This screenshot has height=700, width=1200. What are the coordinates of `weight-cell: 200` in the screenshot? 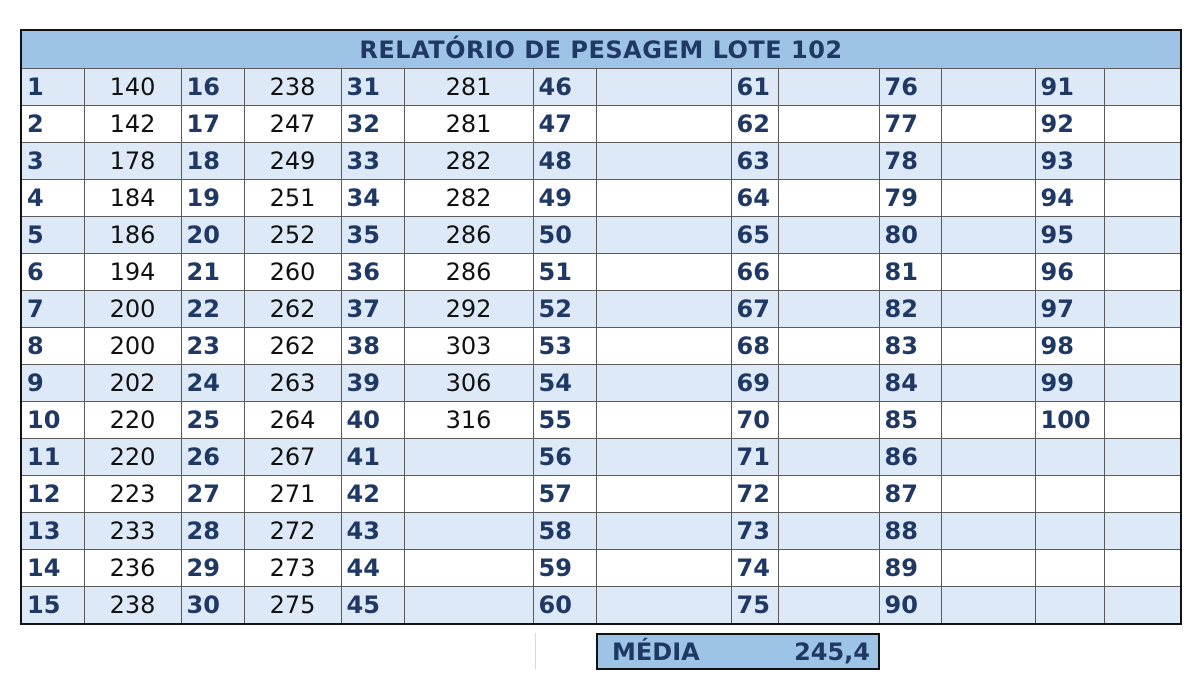 It's located at (132, 346).